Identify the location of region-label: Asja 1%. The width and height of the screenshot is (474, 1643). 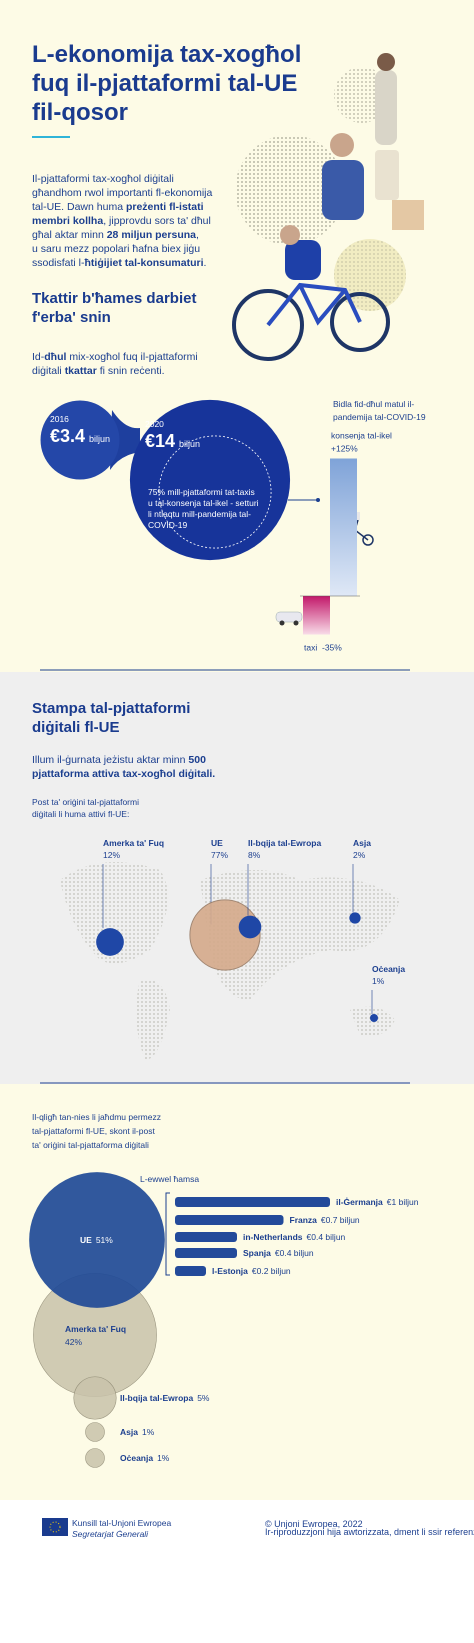
(137, 1432).